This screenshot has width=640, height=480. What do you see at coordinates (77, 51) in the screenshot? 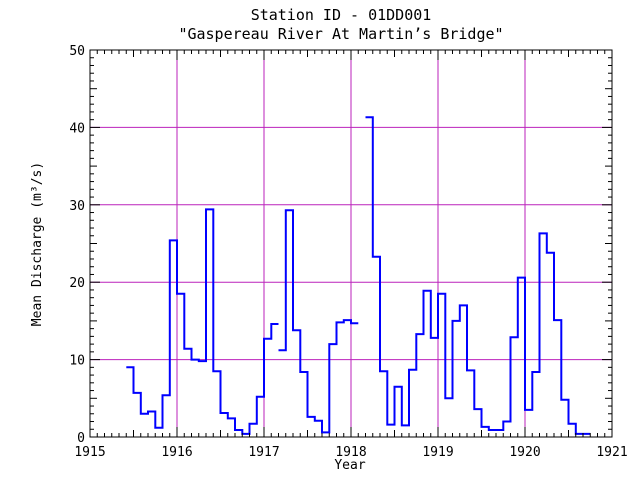
I see `y-tick-label: 50` at bounding box center [77, 51].